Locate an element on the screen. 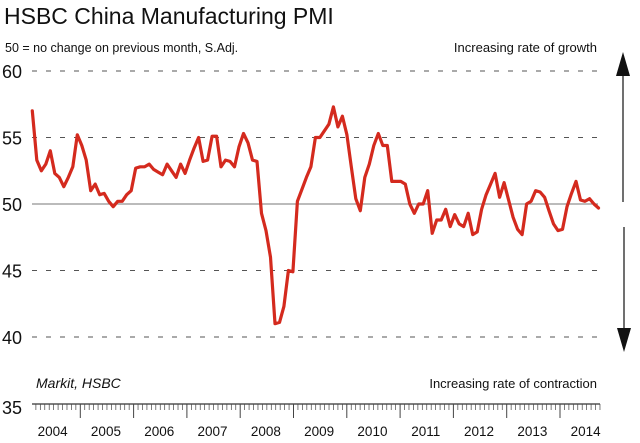  x-tick-label: 2004 is located at coordinates (53, 431).